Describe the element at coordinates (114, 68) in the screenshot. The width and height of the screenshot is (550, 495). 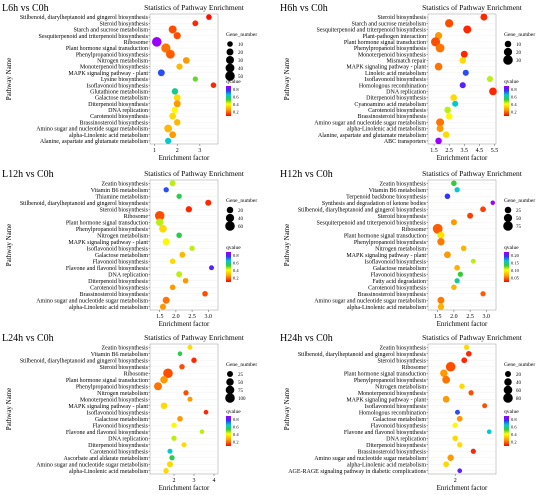
I see `y-tick-label: Monoterpenoid biosynthesis` at that location.